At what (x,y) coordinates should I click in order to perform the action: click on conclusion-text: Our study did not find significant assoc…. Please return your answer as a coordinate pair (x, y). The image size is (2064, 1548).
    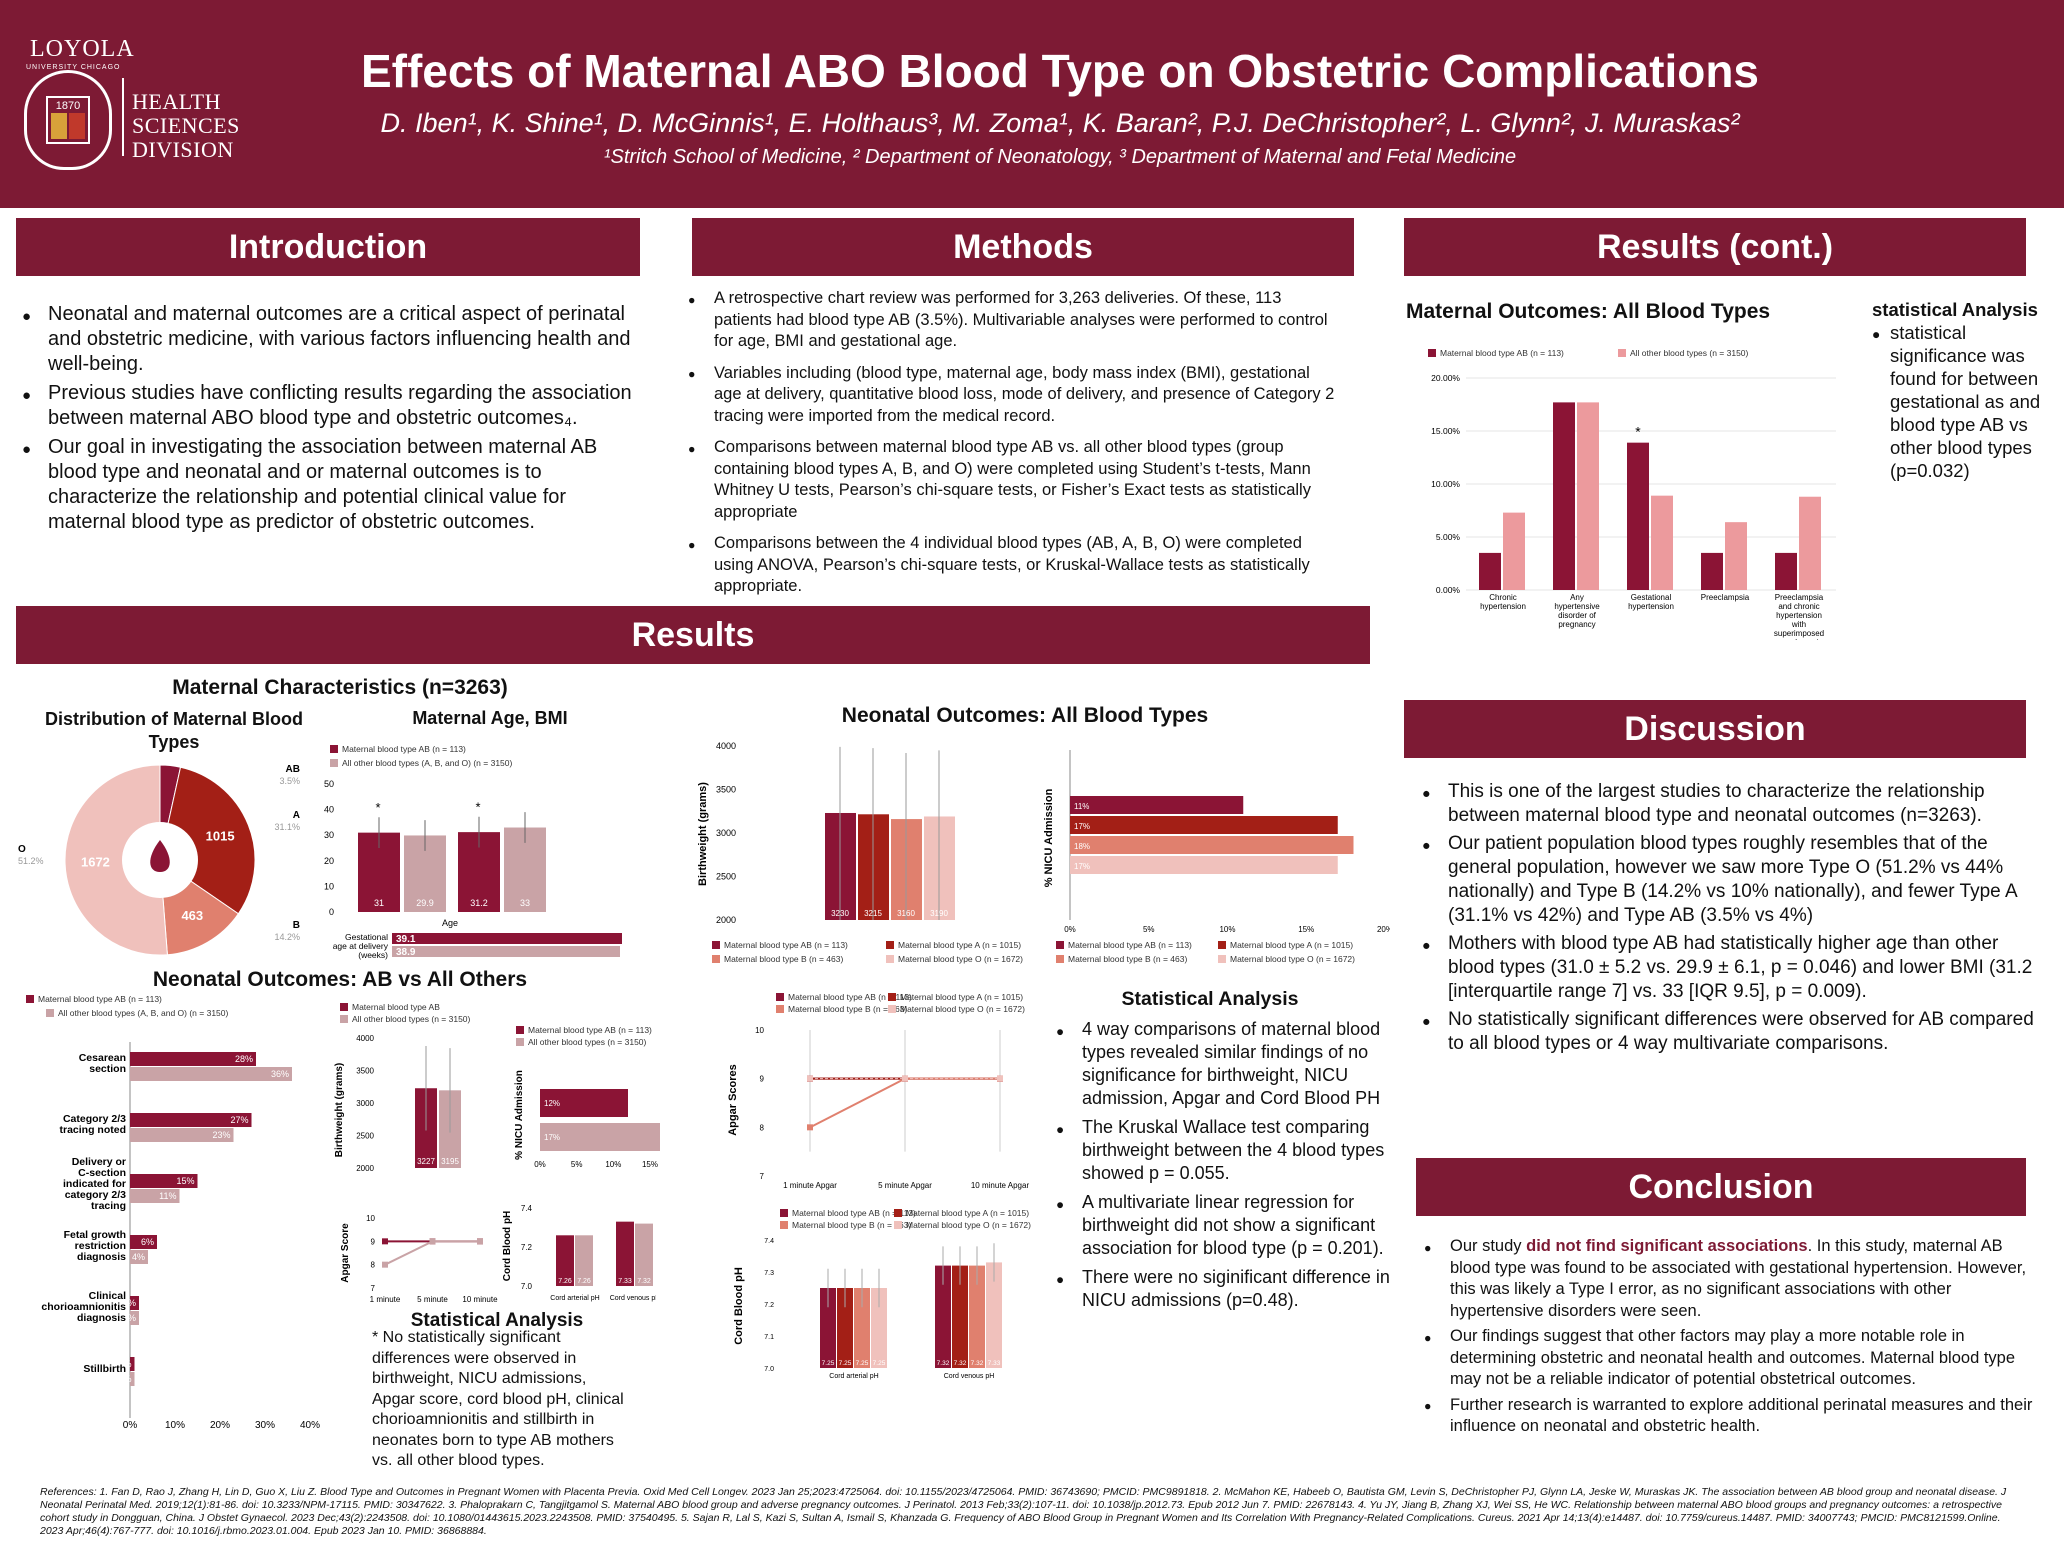
    Looking at the image, I should click on (1732, 1339).